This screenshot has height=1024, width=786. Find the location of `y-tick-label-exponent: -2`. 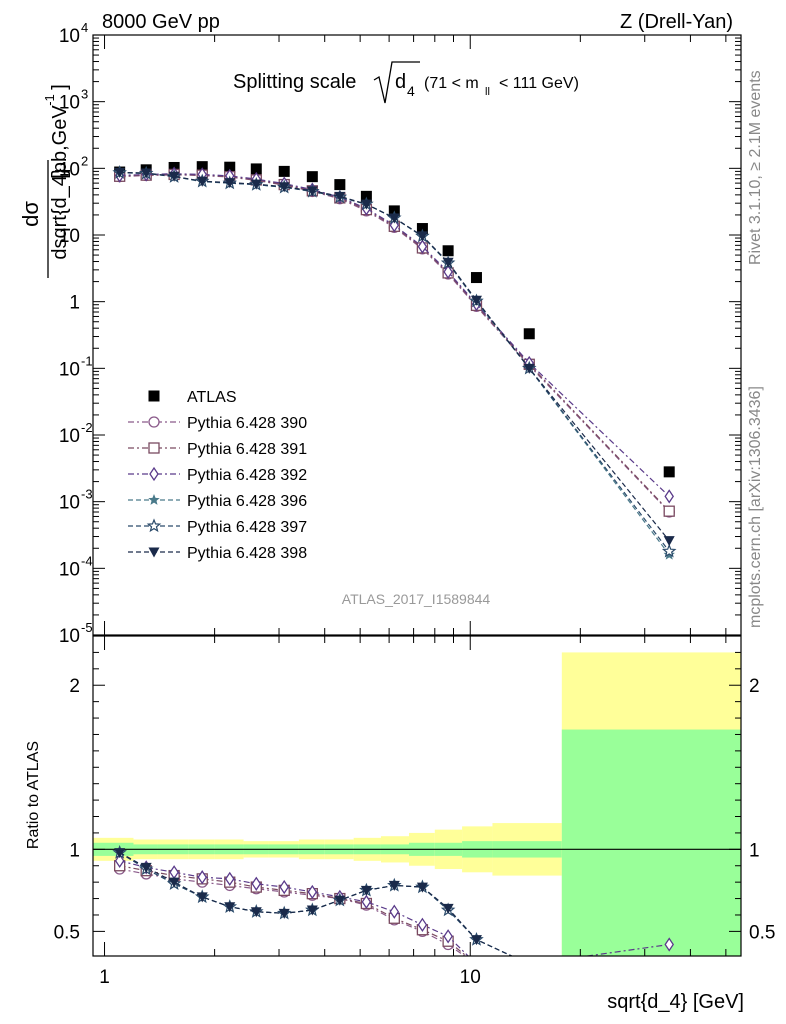

y-tick-label-exponent: -2 is located at coordinates (87, 427).